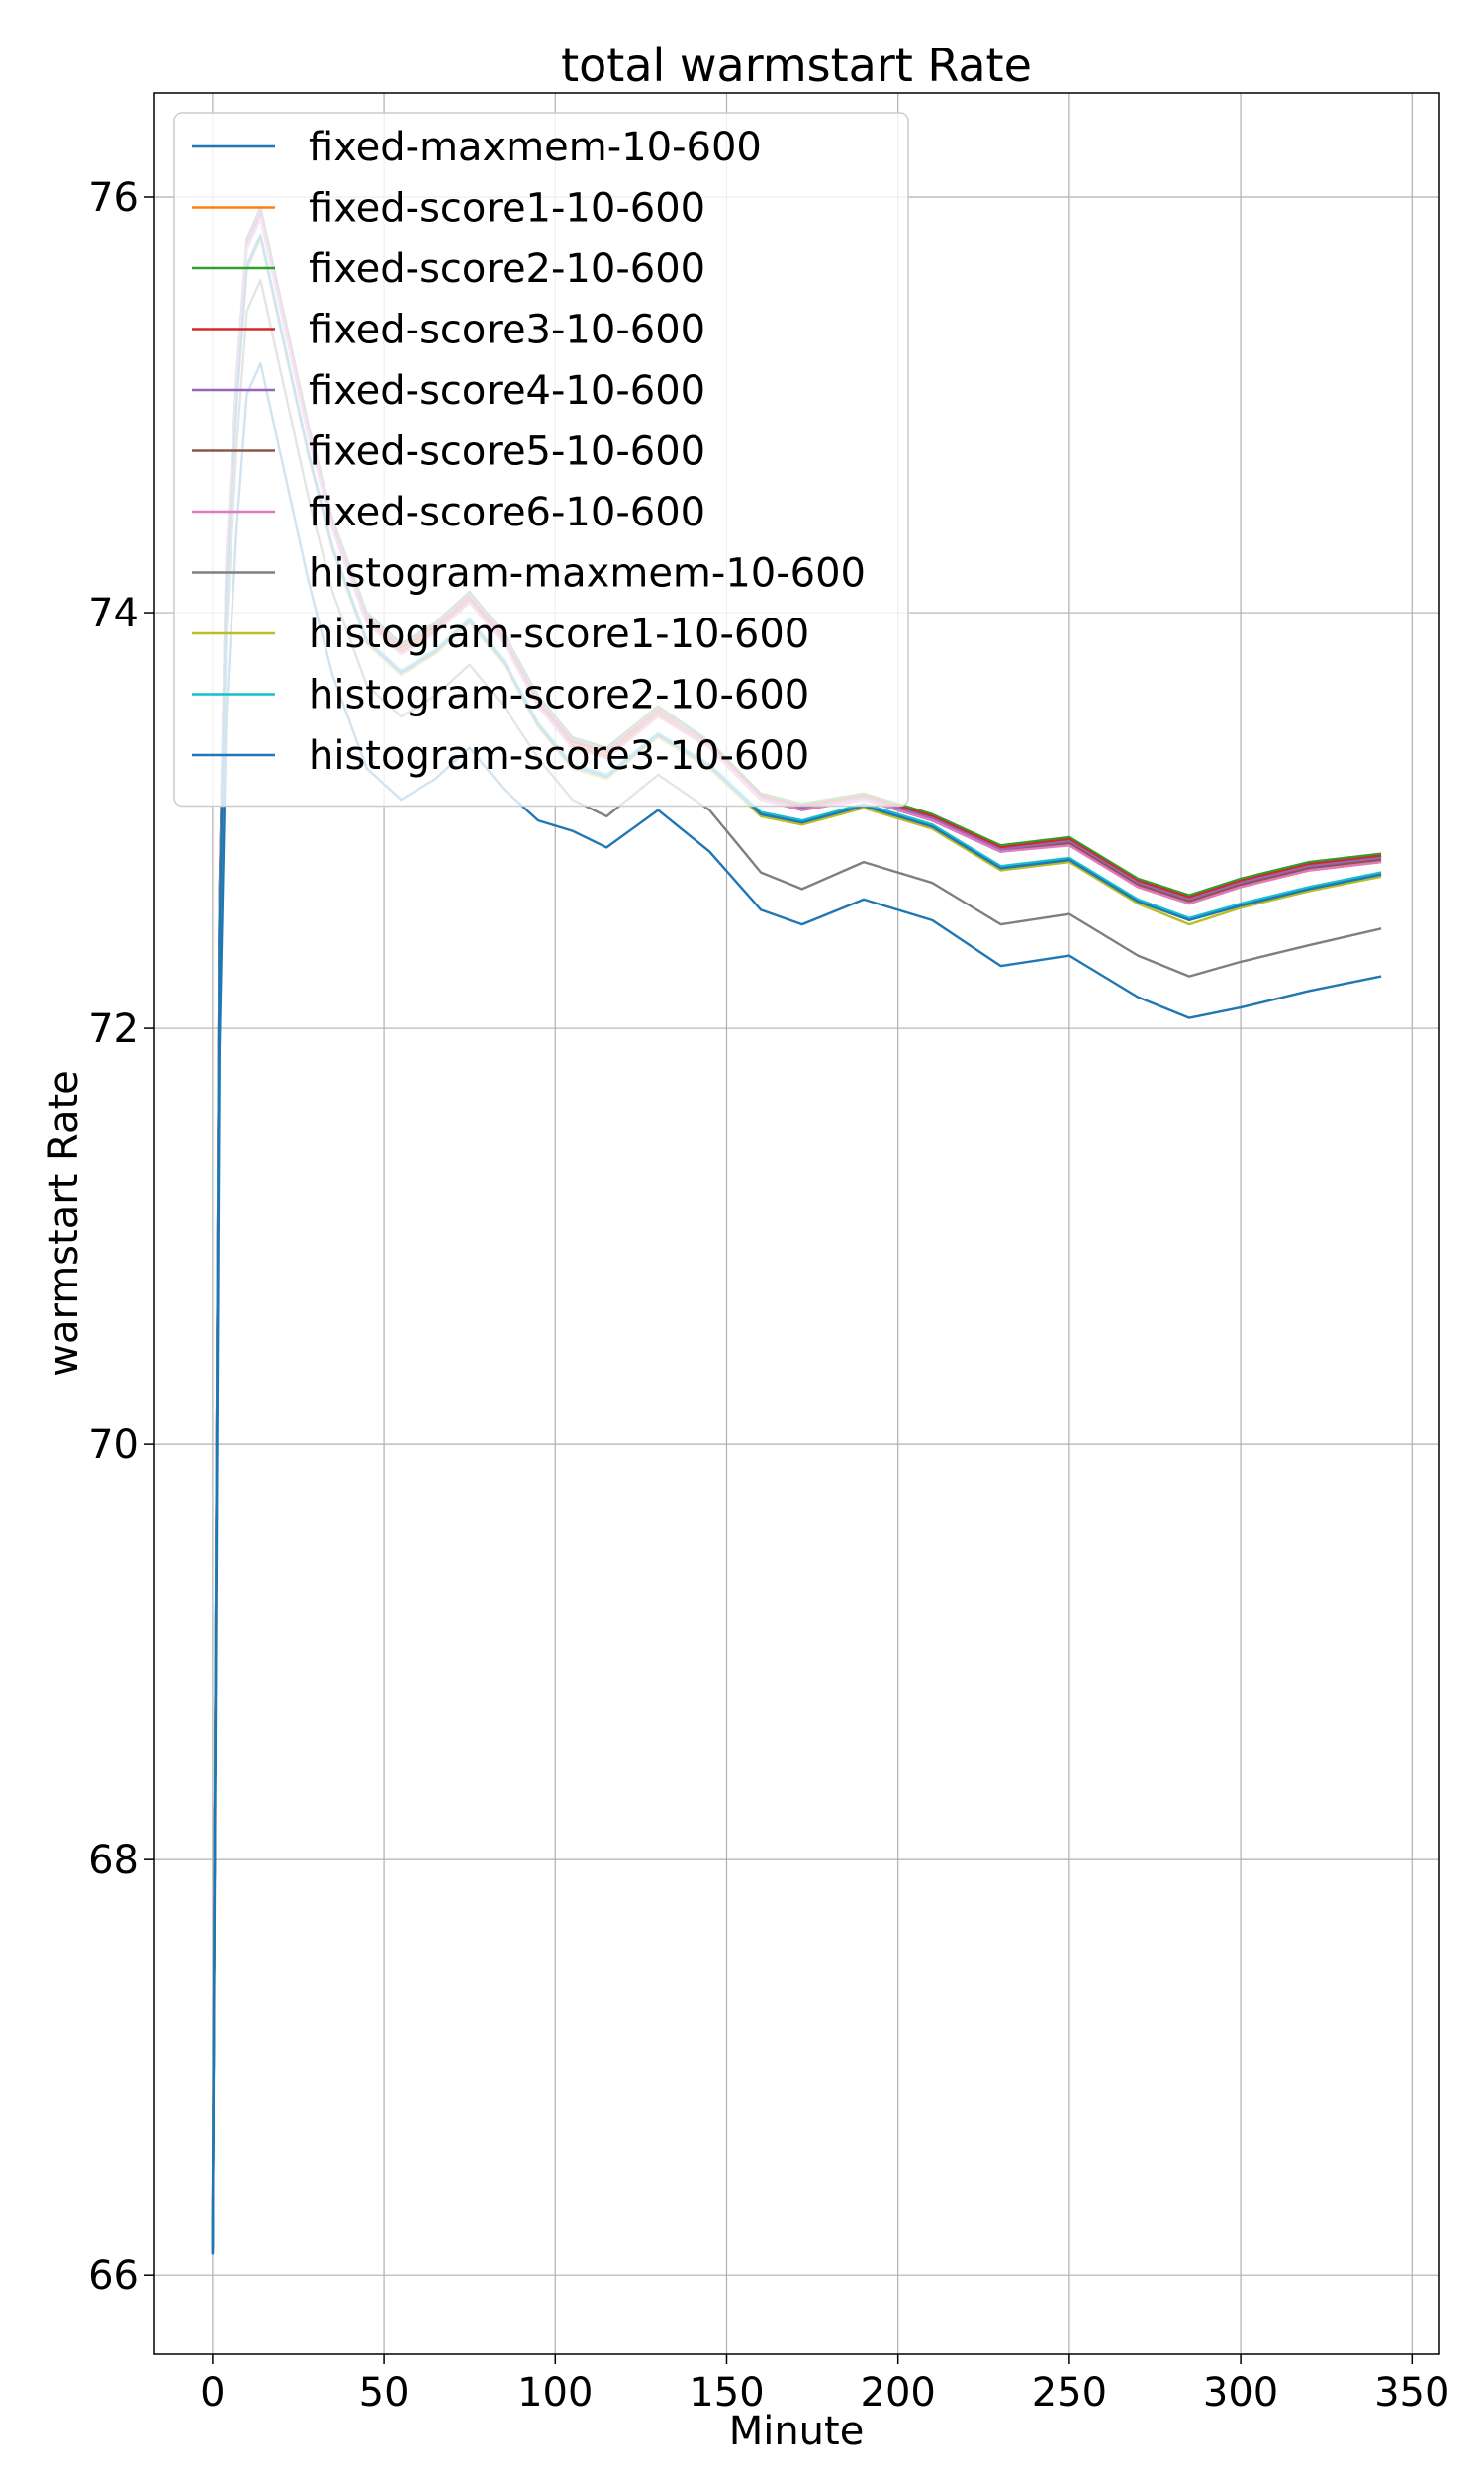  Describe the element at coordinates (212, 2393) in the screenshot. I see `x-tick-label: 0` at that location.